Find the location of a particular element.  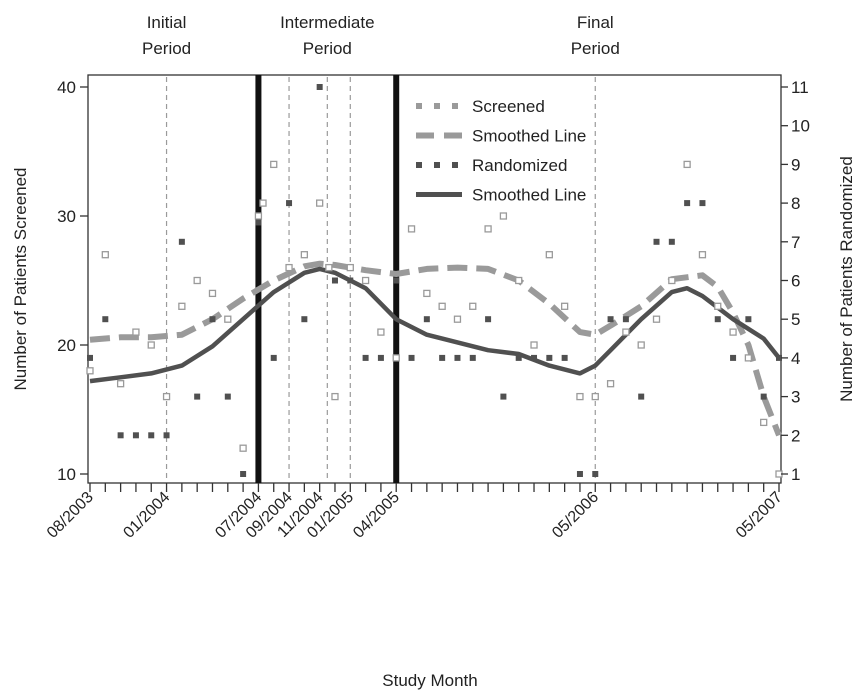

legend-label: Screened is located at coordinates (508, 106).